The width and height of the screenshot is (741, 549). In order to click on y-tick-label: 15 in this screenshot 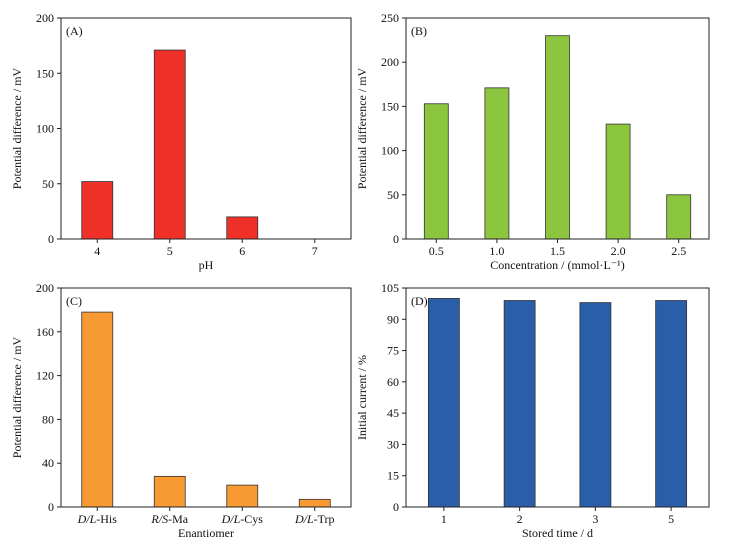, I will do `click(393, 476)`.